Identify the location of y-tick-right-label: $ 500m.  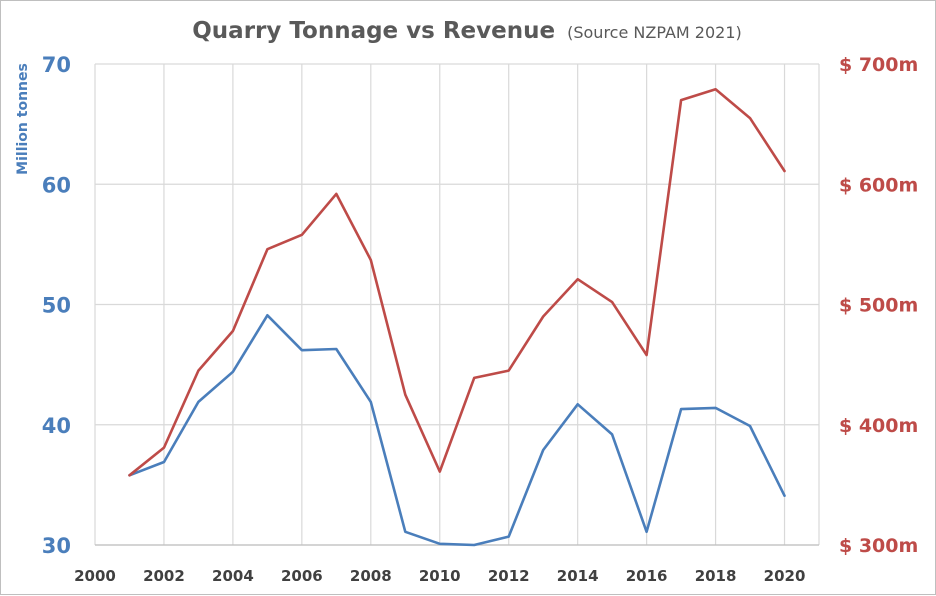
(878, 306).